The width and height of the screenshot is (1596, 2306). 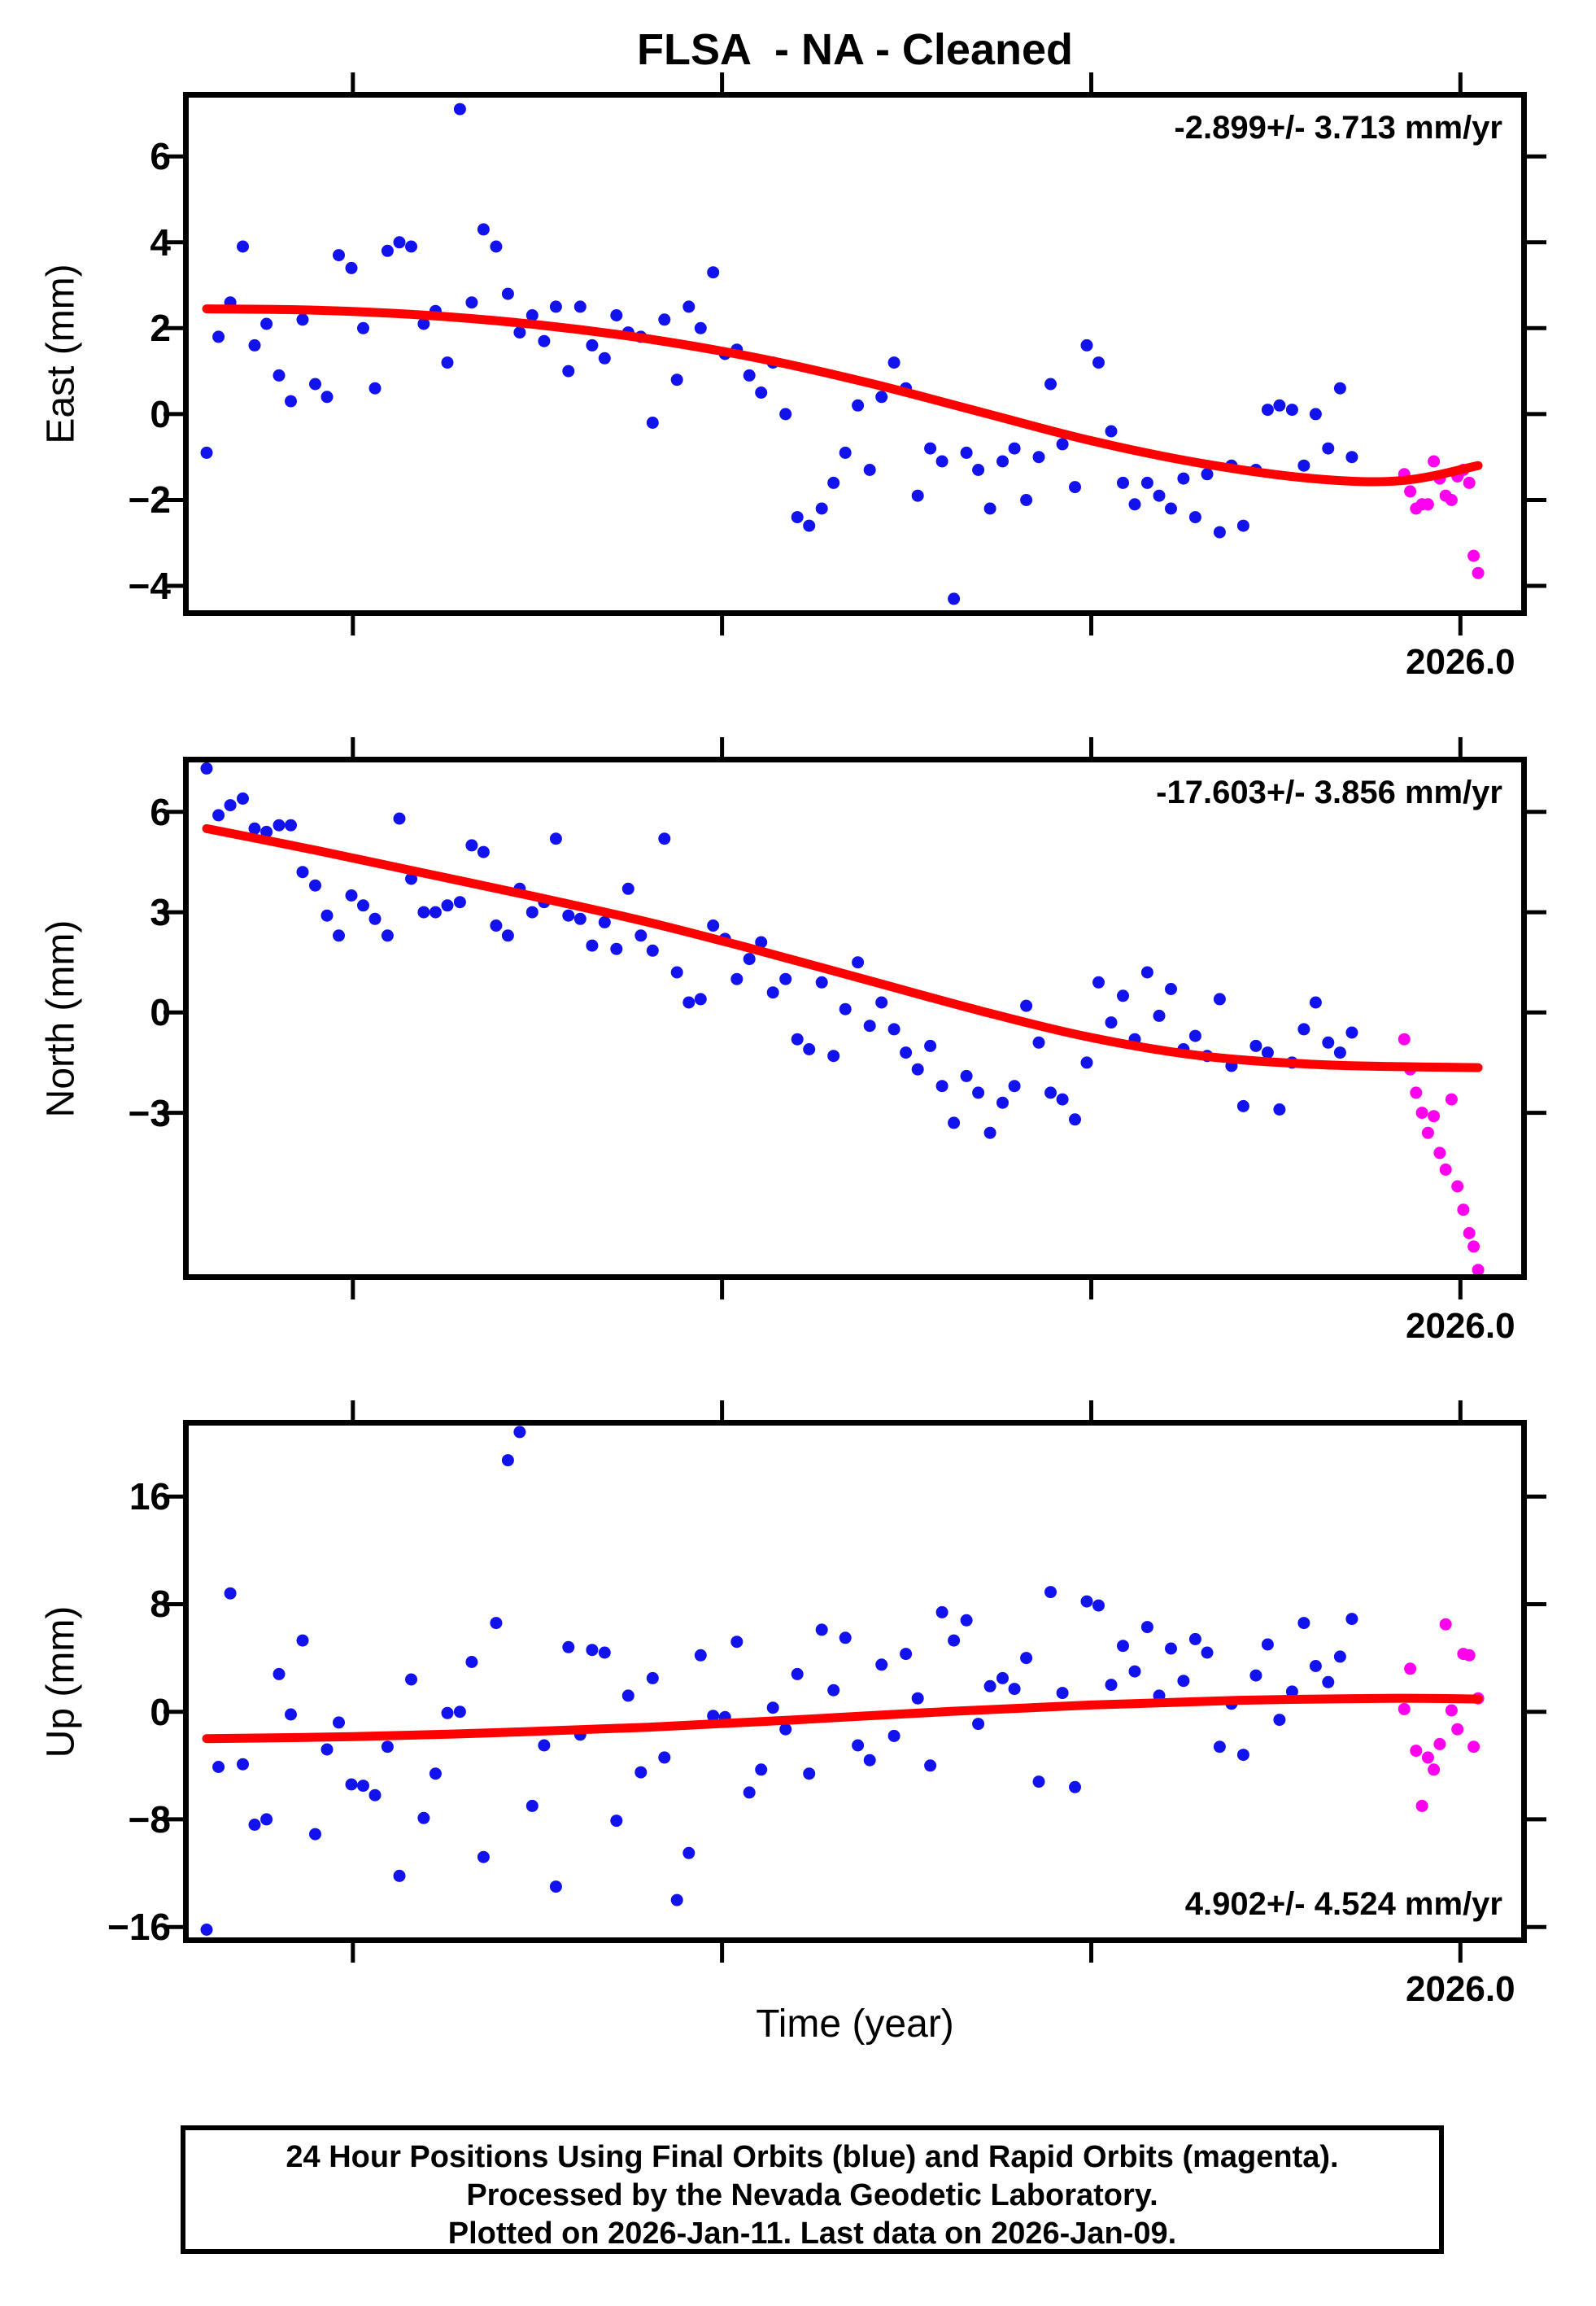 What do you see at coordinates (160, 242) in the screenshot?
I see `east-ytick-label: 4` at bounding box center [160, 242].